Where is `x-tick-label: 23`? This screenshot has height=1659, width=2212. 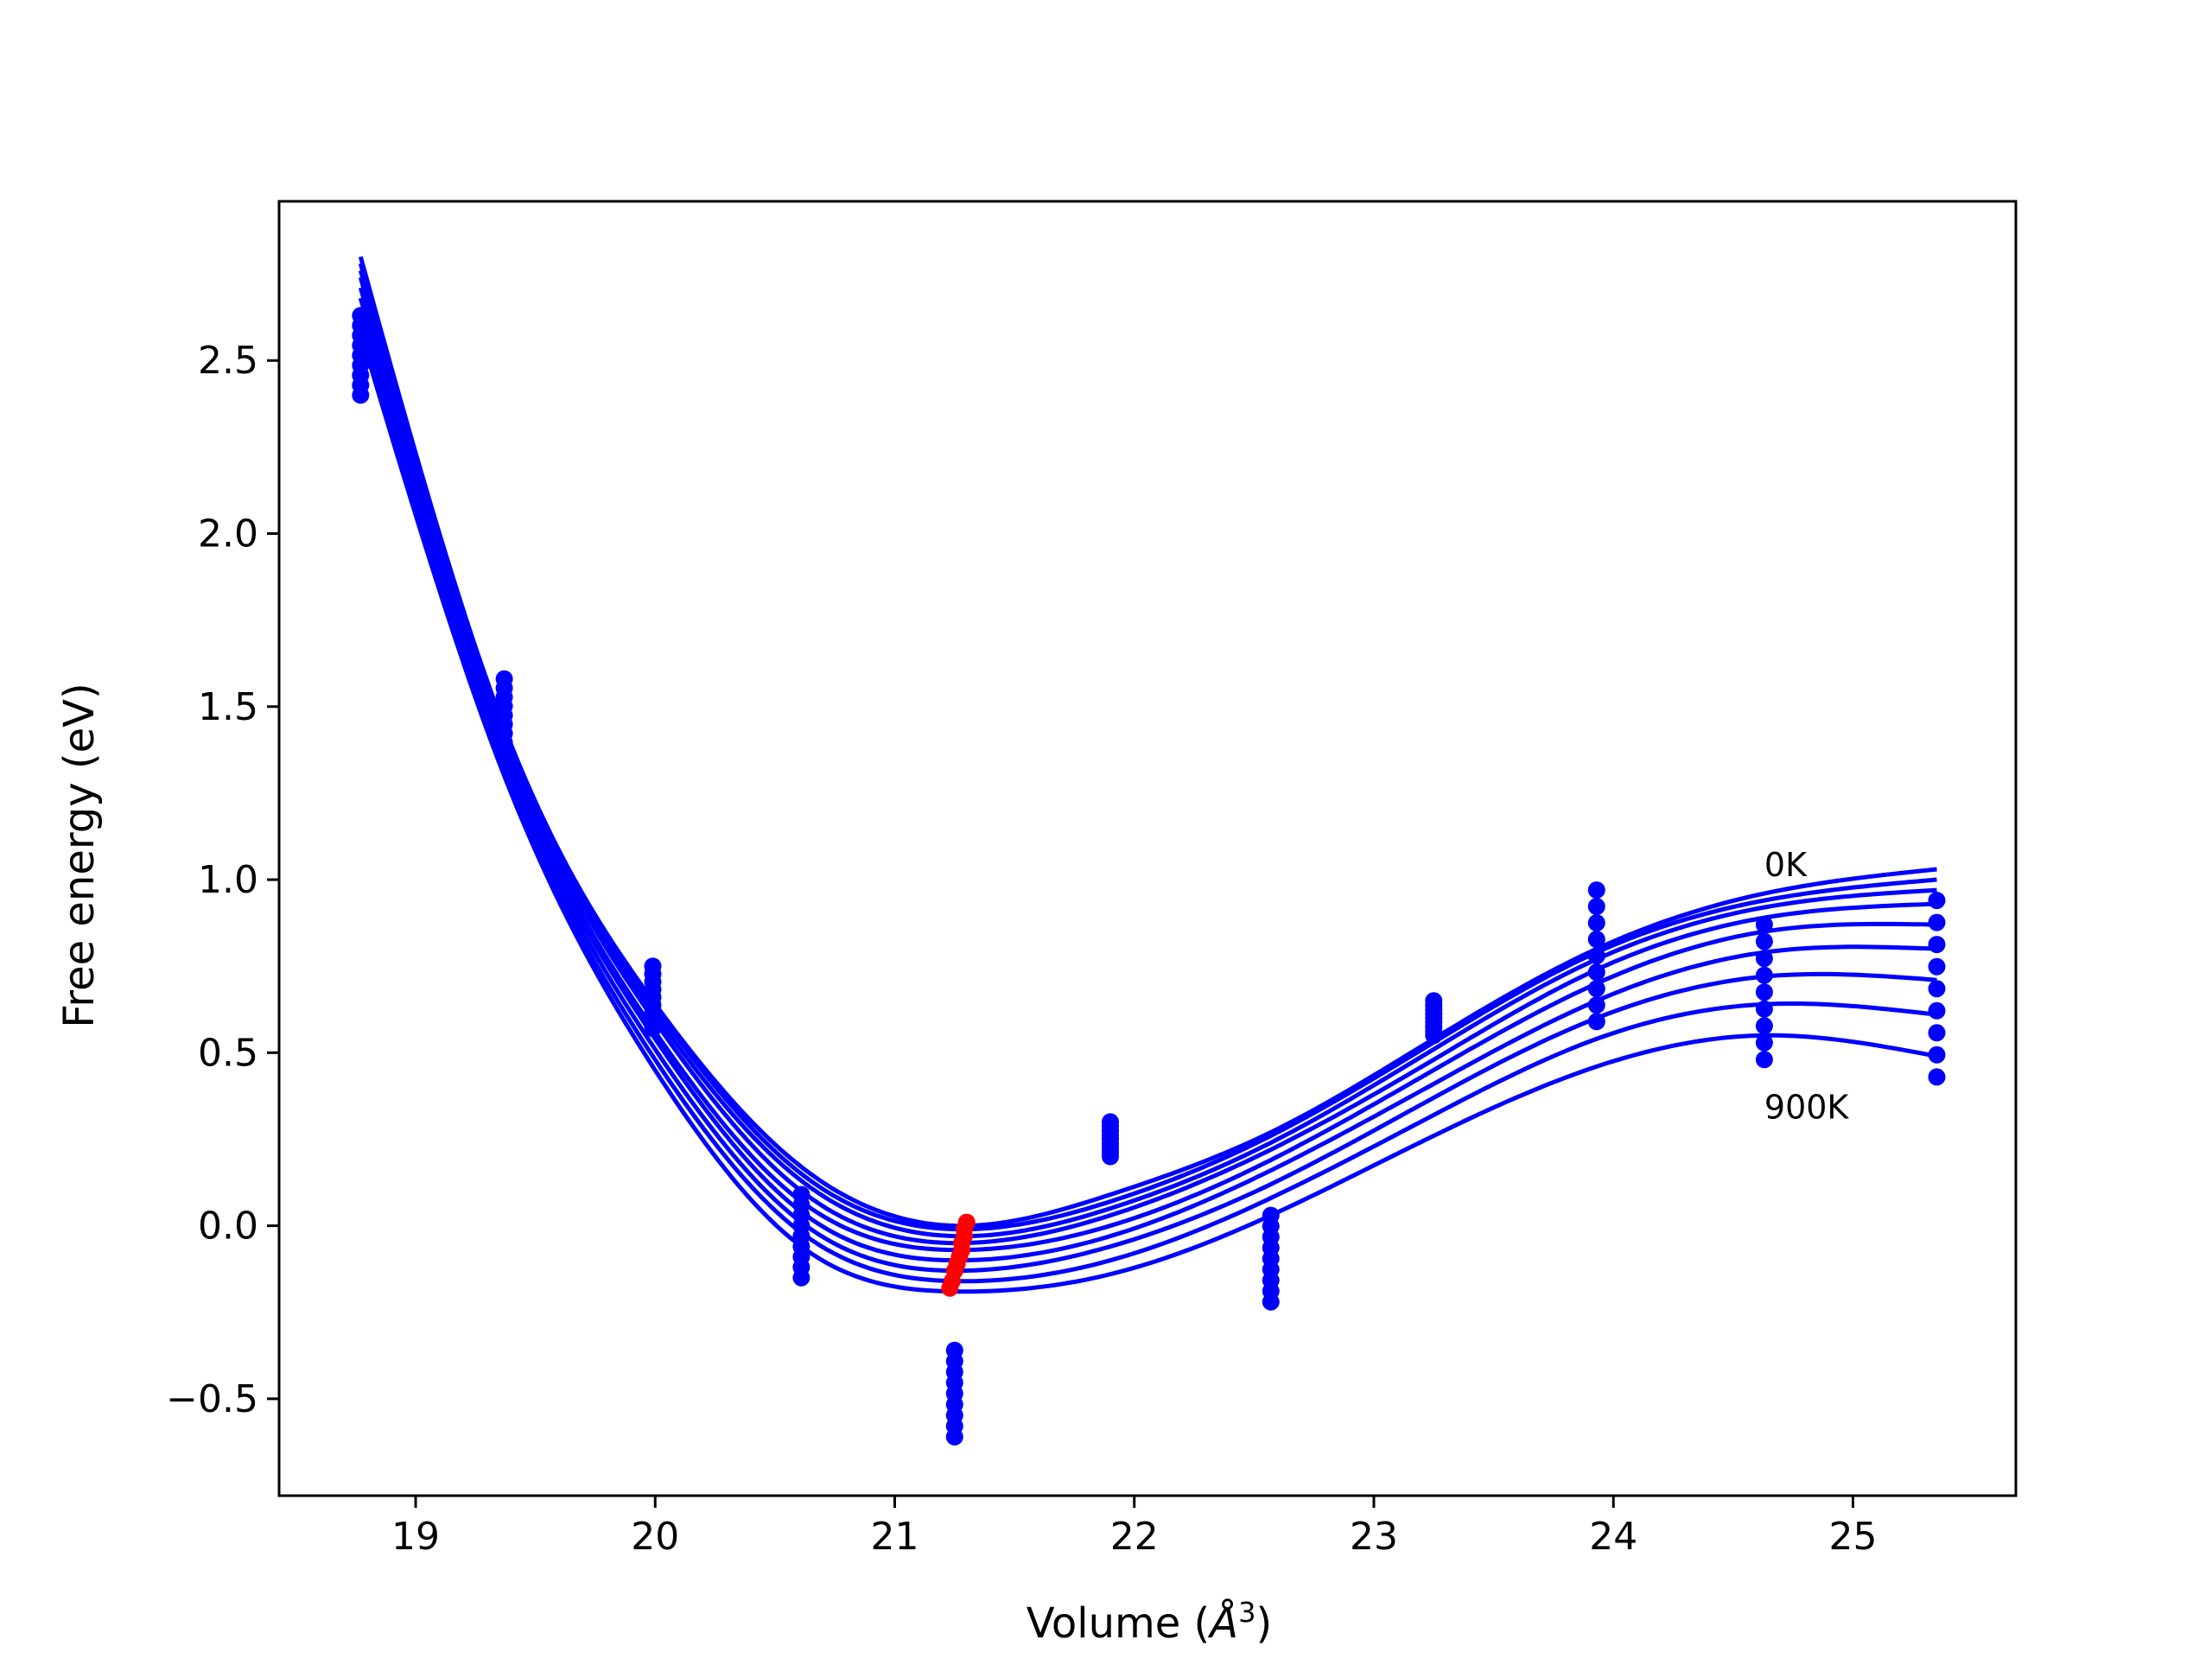
x-tick-label: 23 is located at coordinates (1374, 1537).